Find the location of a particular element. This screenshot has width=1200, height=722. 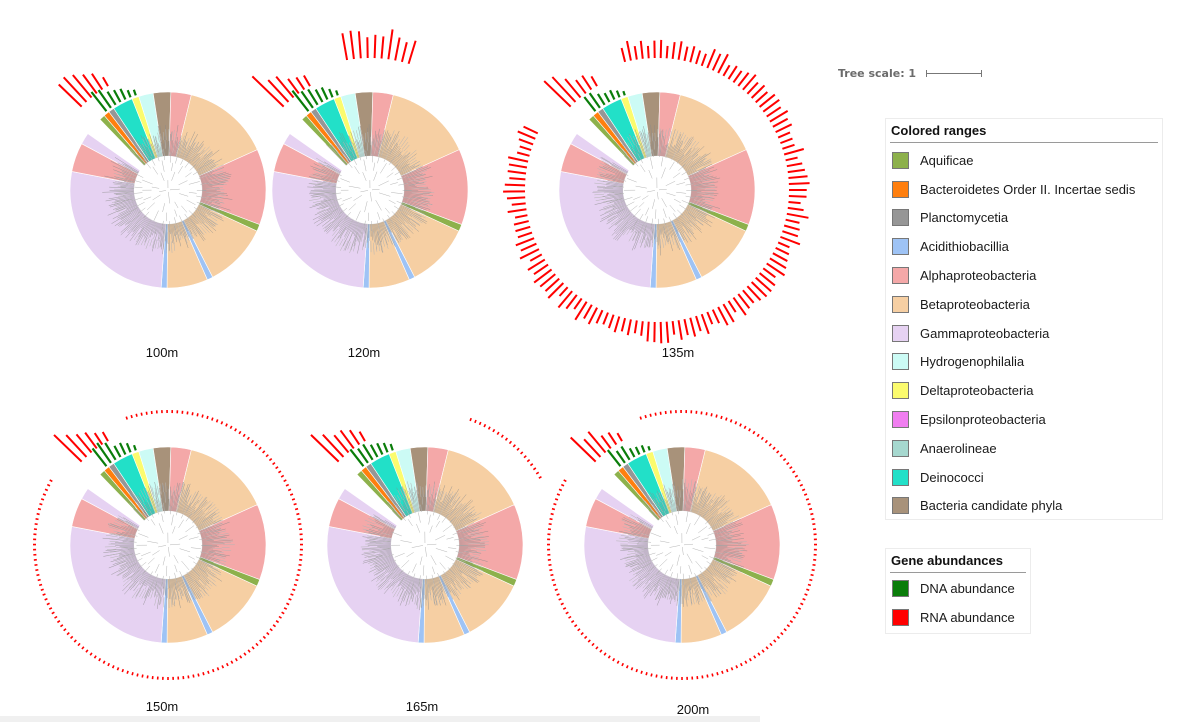

panel-label-100m: 100m is located at coordinates (162, 352).